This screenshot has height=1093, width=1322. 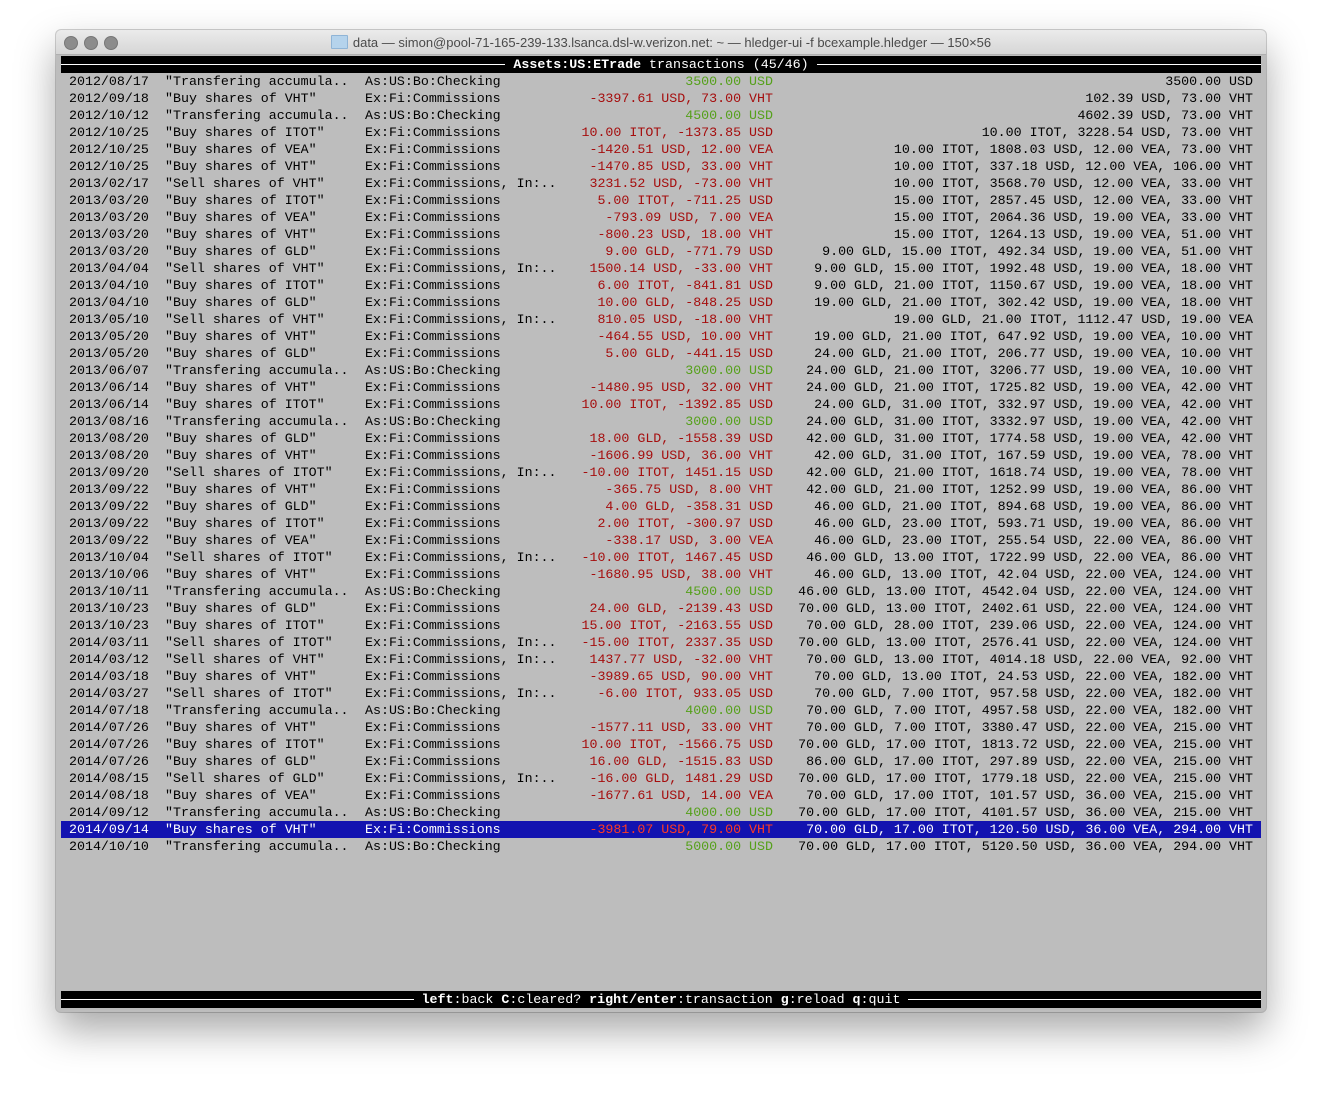 What do you see at coordinates (681, 166) in the screenshot?
I see `row-amount: -1470.85 USD, 33.00 VHT` at bounding box center [681, 166].